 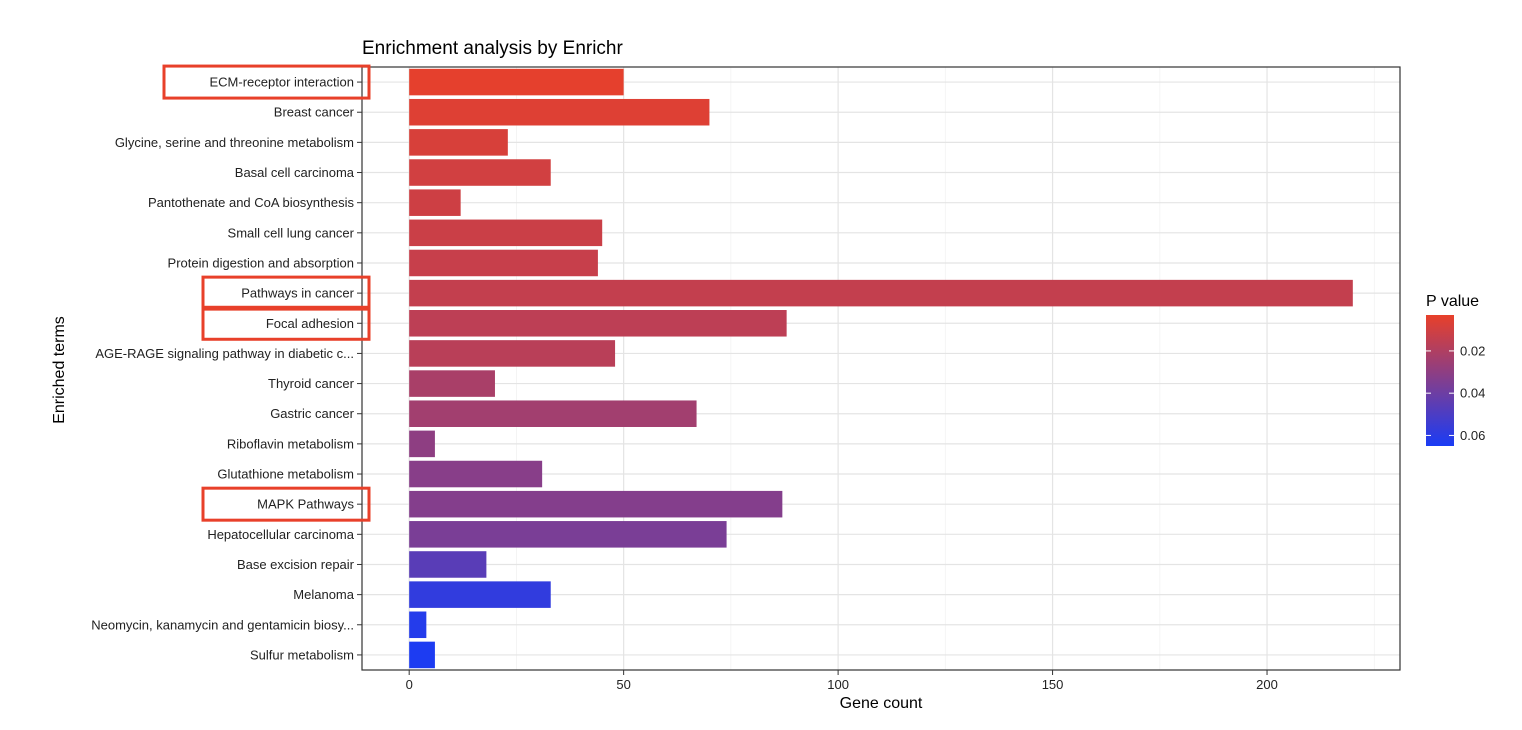 What do you see at coordinates (838, 684) in the screenshot?
I see `x-tick-label: 100` at bounding box center [838, 684].